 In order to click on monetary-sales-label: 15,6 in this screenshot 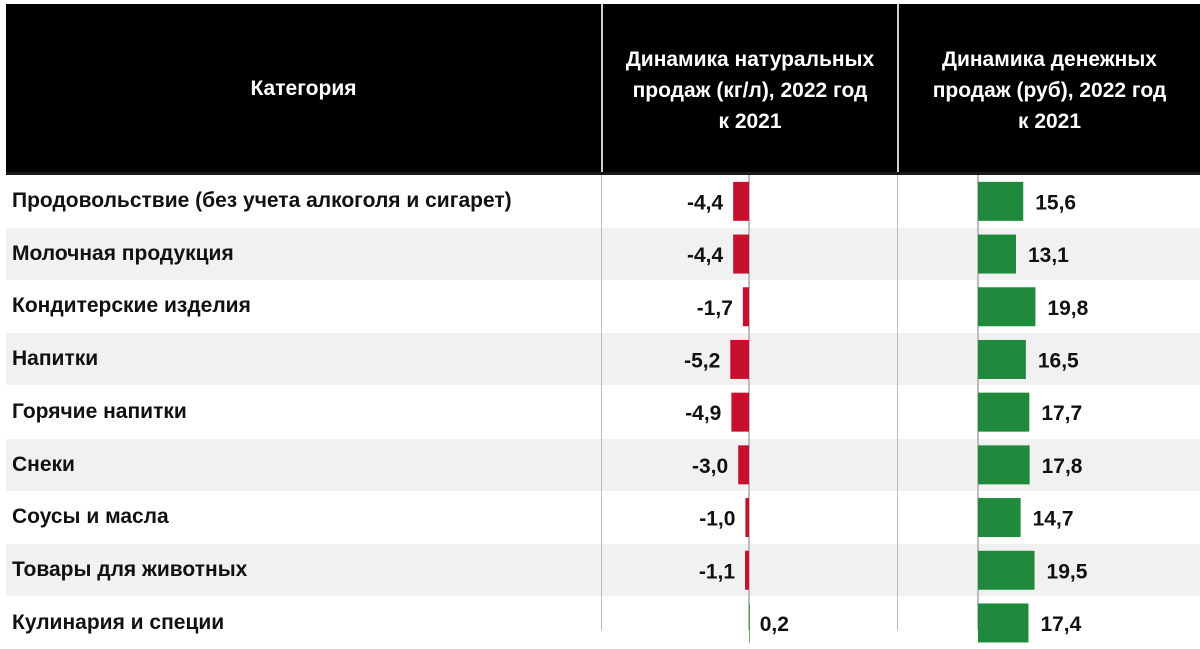, I will do `click(1055, 202)`.